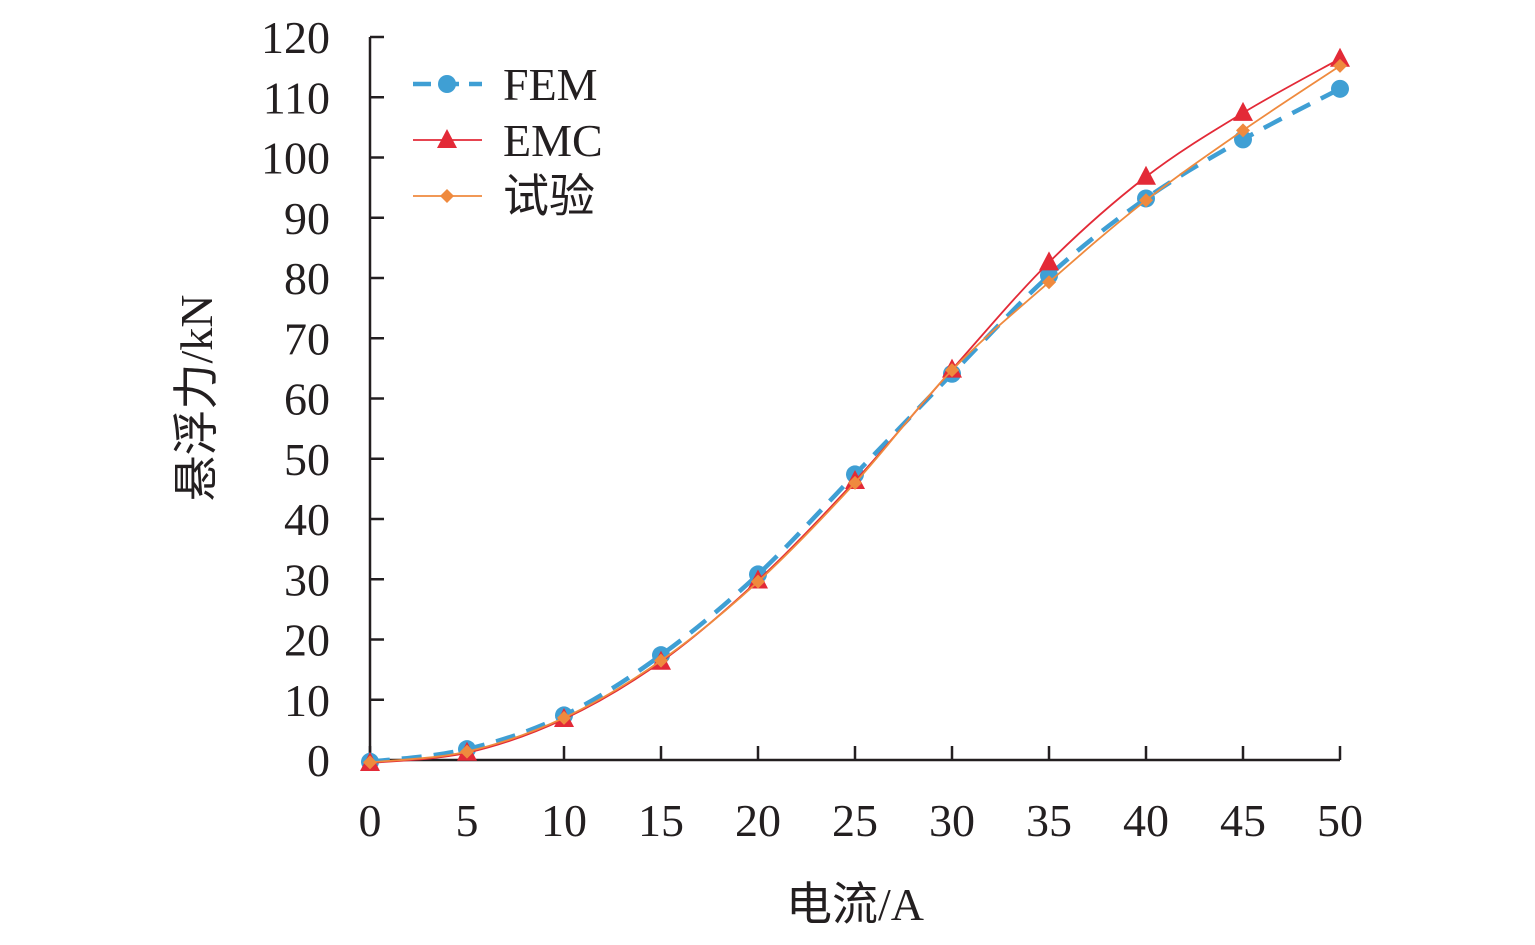 The width and height of the screenshot is (1535, 945). Describe the element at coordinates (296, 97) in the screenshot. I see `y-tick-label: 110` at that location.